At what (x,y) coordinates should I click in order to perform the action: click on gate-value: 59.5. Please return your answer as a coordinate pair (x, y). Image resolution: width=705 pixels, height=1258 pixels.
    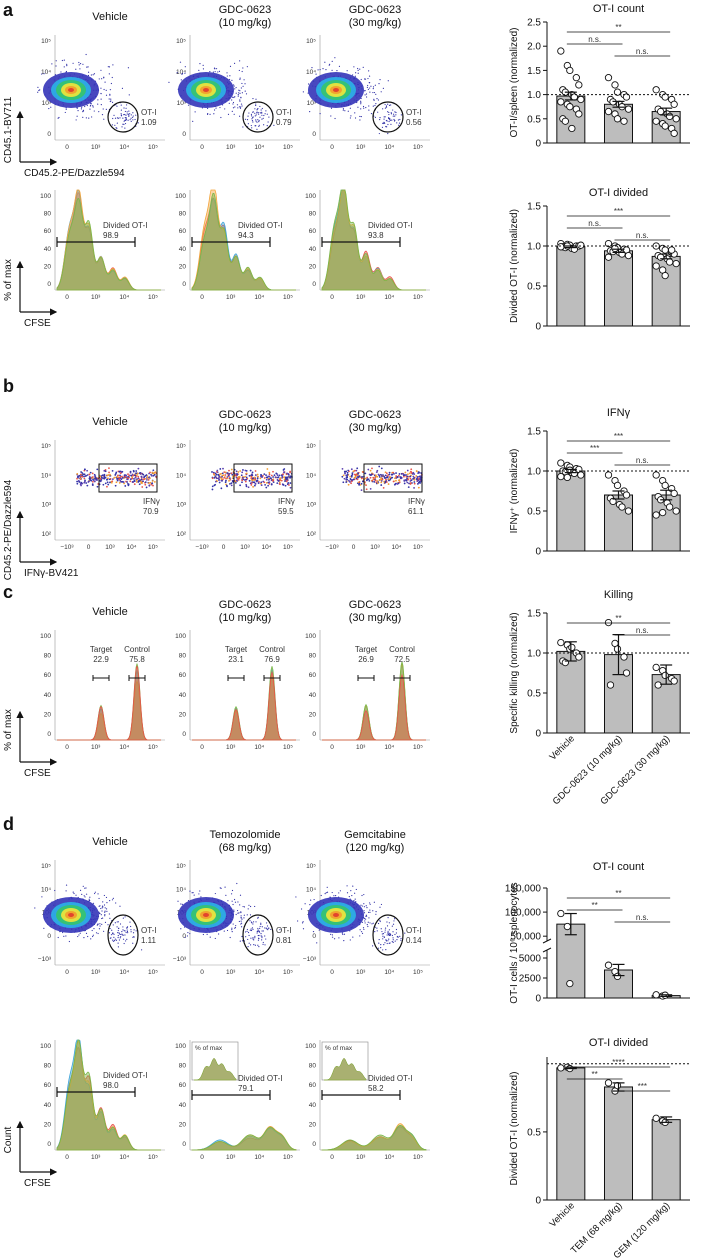
    Looking at the image, I should click on (286, 511).